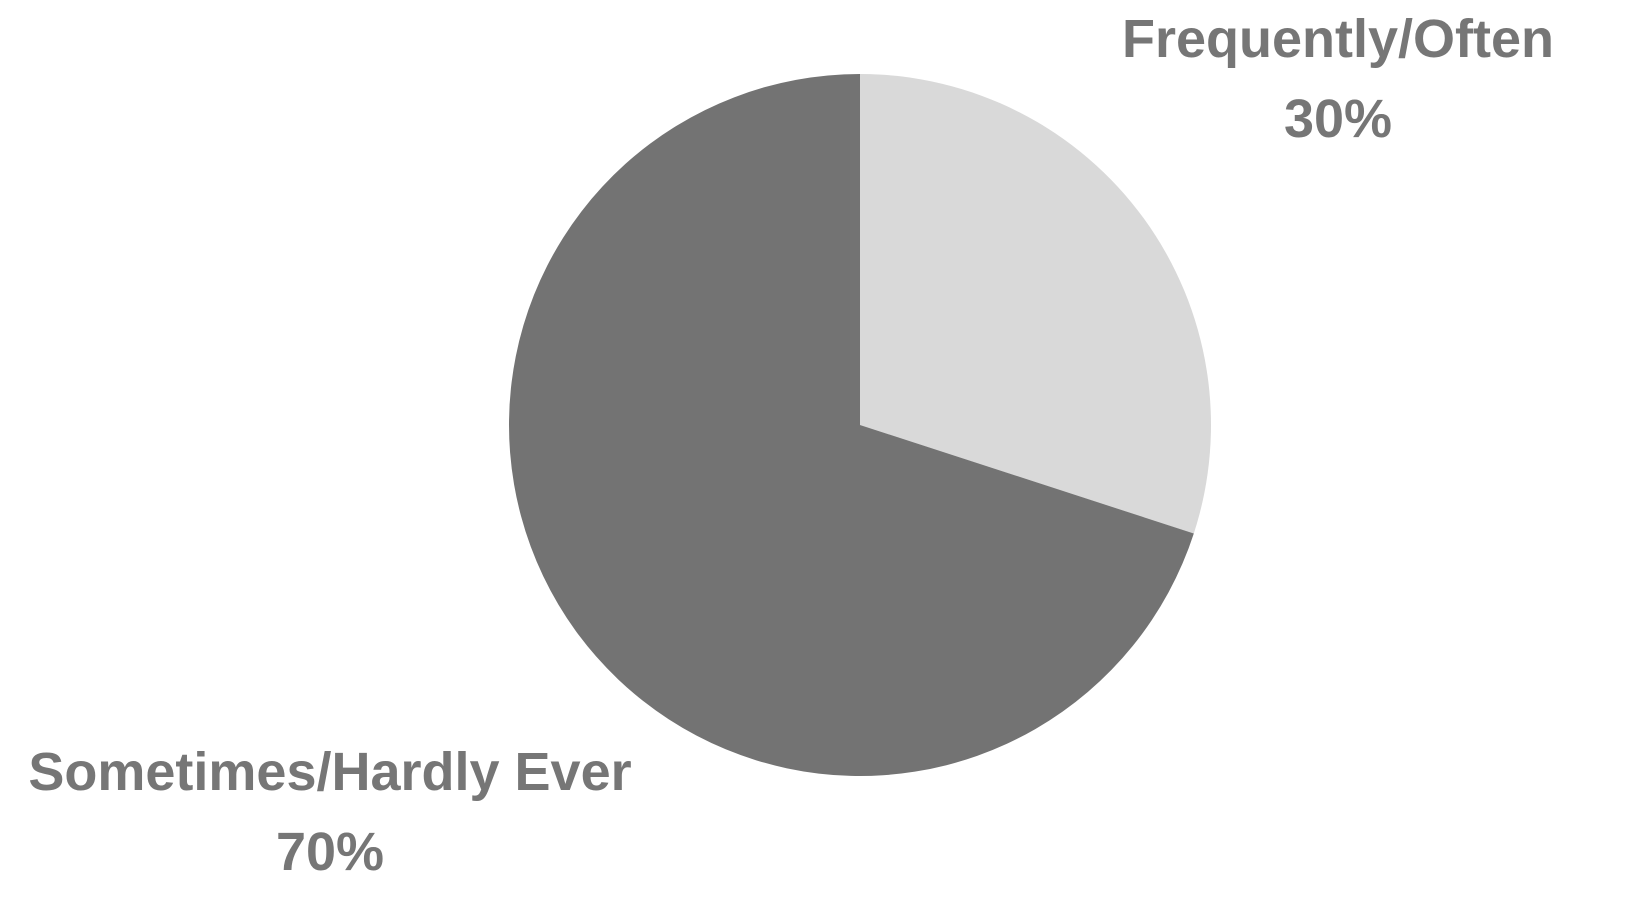 The width and height of the screenshot is (1627, 907). What do you see at coordinates (329, 772) in the screenshot?
I see `slice-label-2: Sometimes/Hardly Ever` at bounding box center [329, 772].